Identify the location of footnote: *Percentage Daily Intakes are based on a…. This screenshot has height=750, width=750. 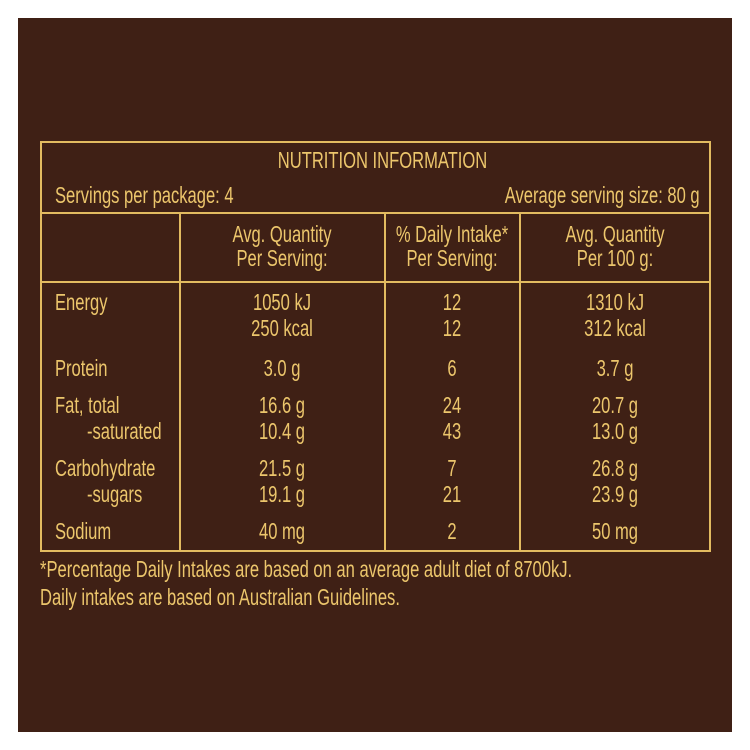
(306, 569).